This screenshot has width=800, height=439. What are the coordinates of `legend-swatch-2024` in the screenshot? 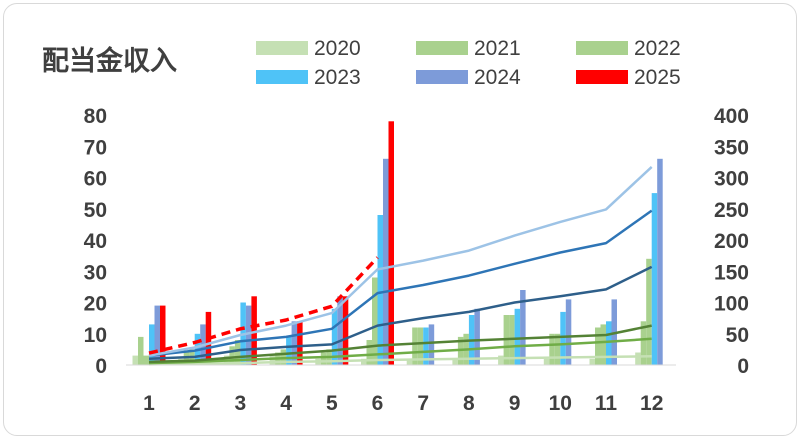 It's located at (442, 77).